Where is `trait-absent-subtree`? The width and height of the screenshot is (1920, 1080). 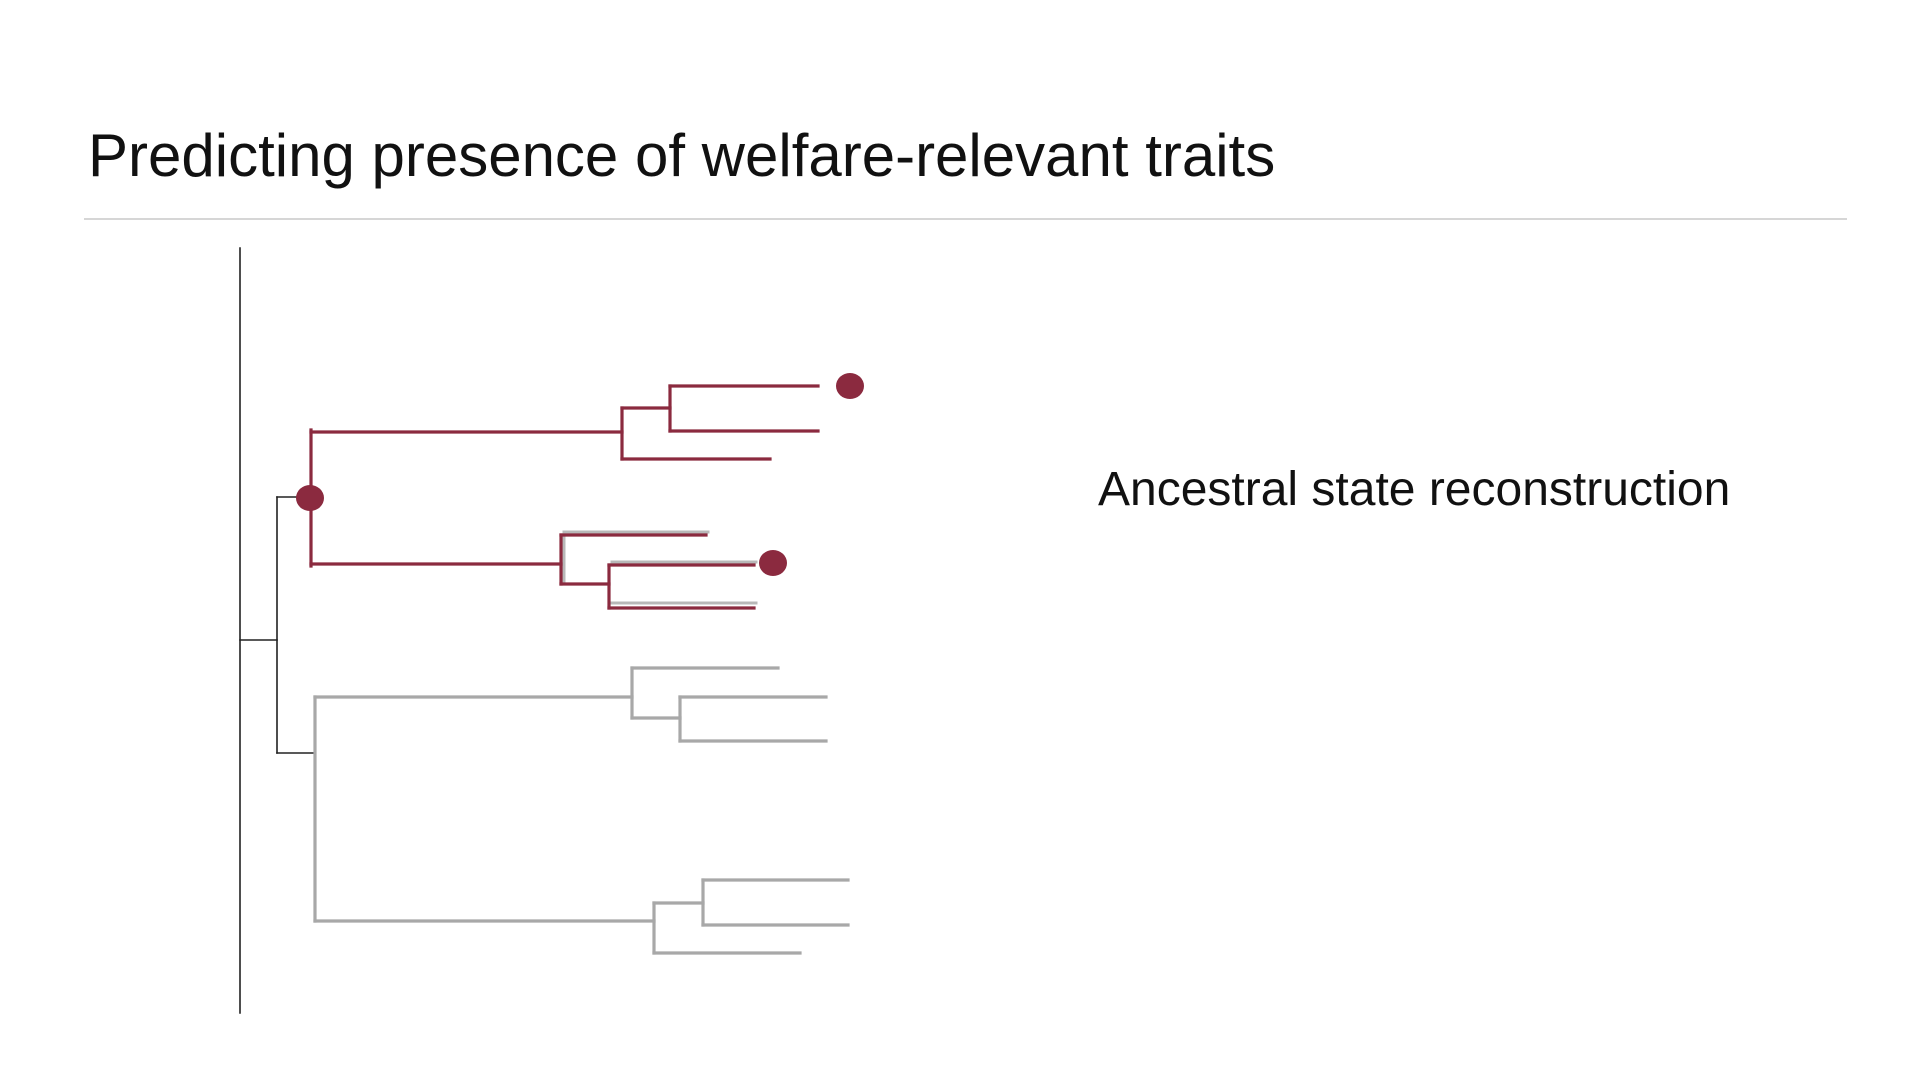 trait-absent-subtree is located at coordinates (581, 810).